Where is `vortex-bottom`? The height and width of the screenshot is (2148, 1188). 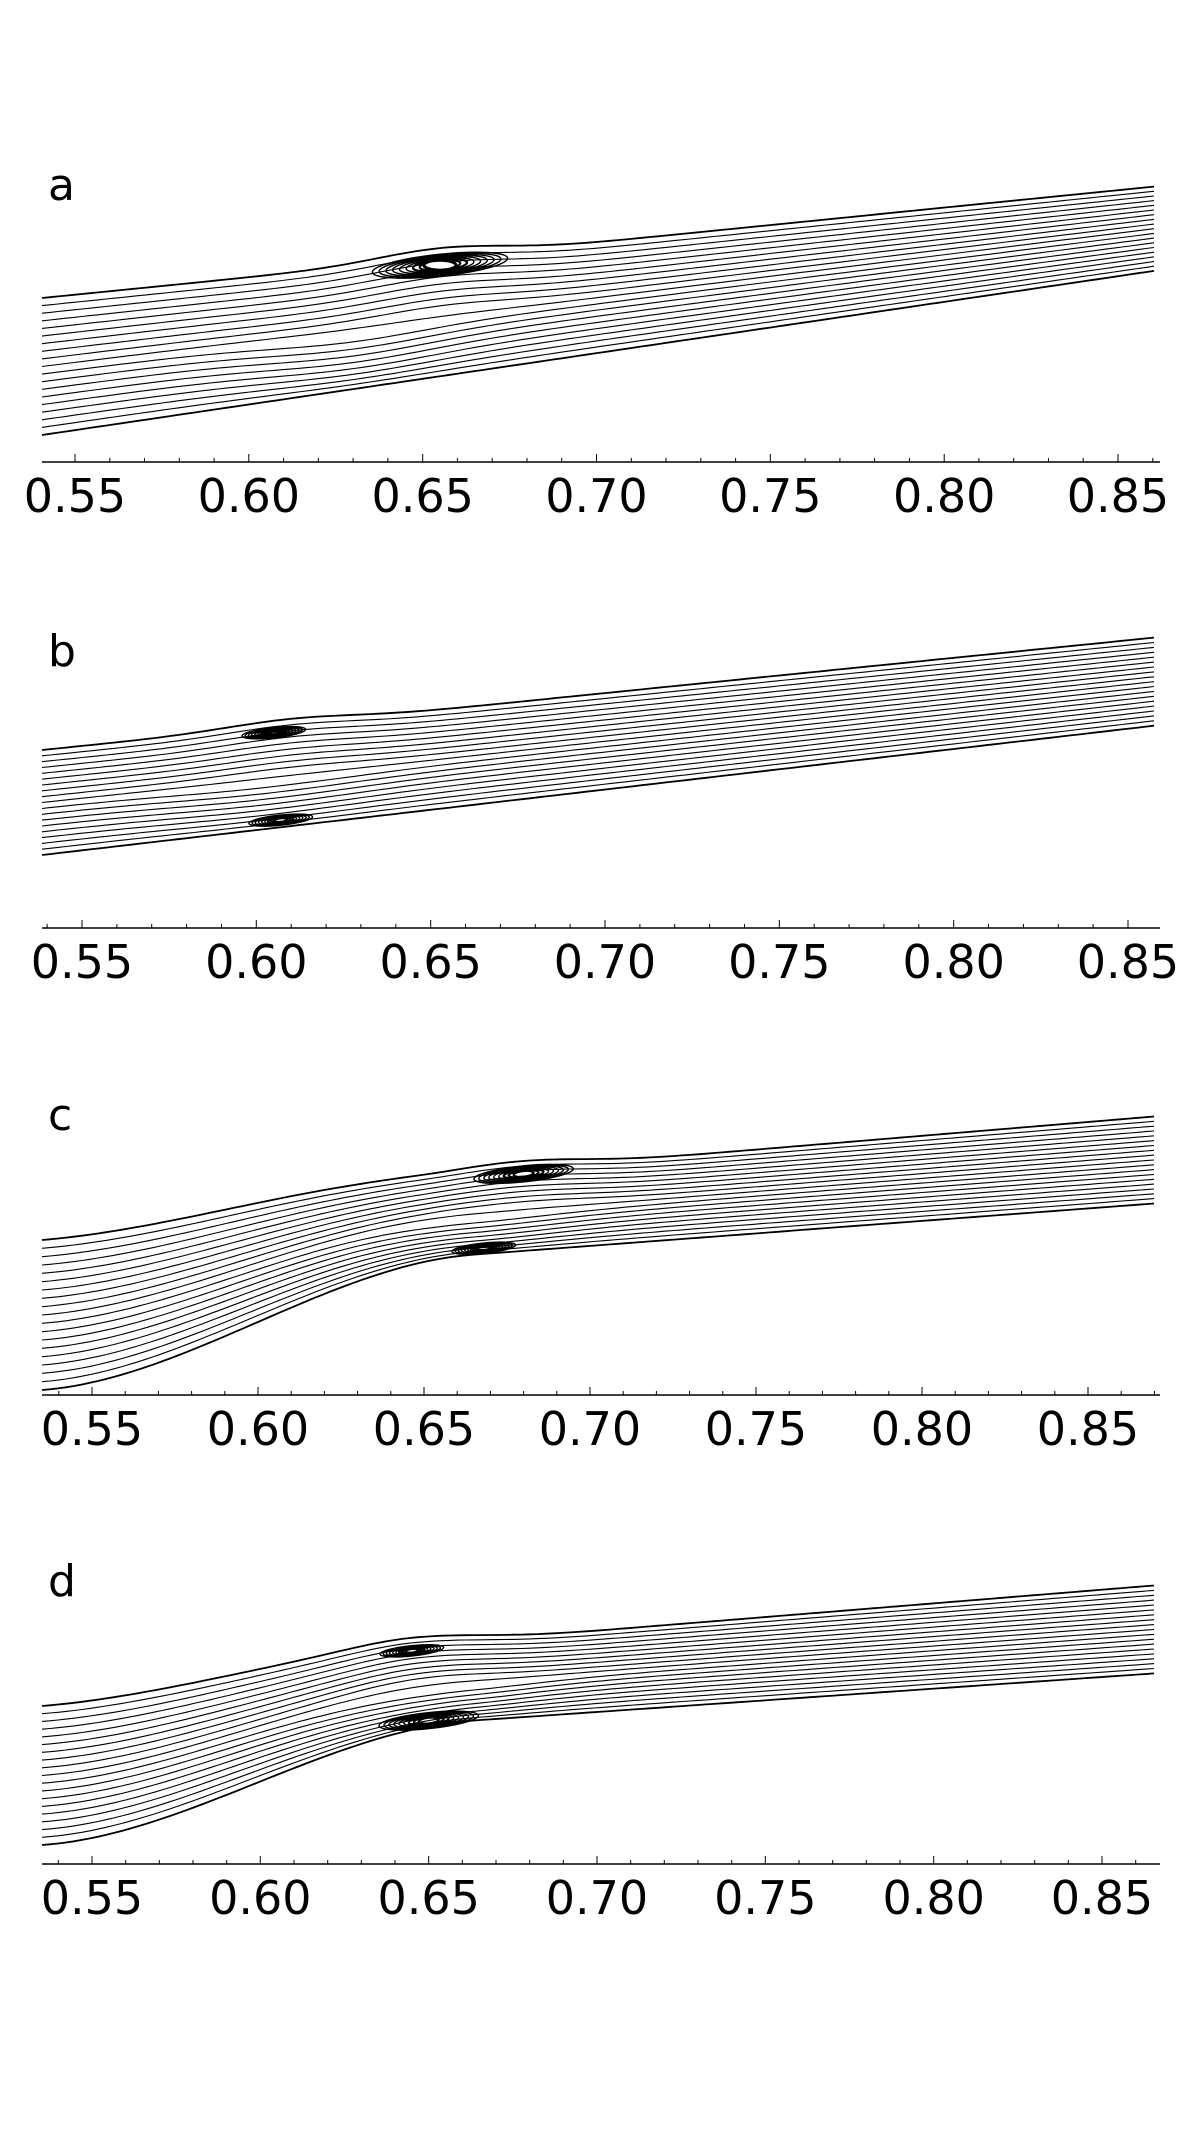
vortex-bottom is located at coordinates (484, 1248).